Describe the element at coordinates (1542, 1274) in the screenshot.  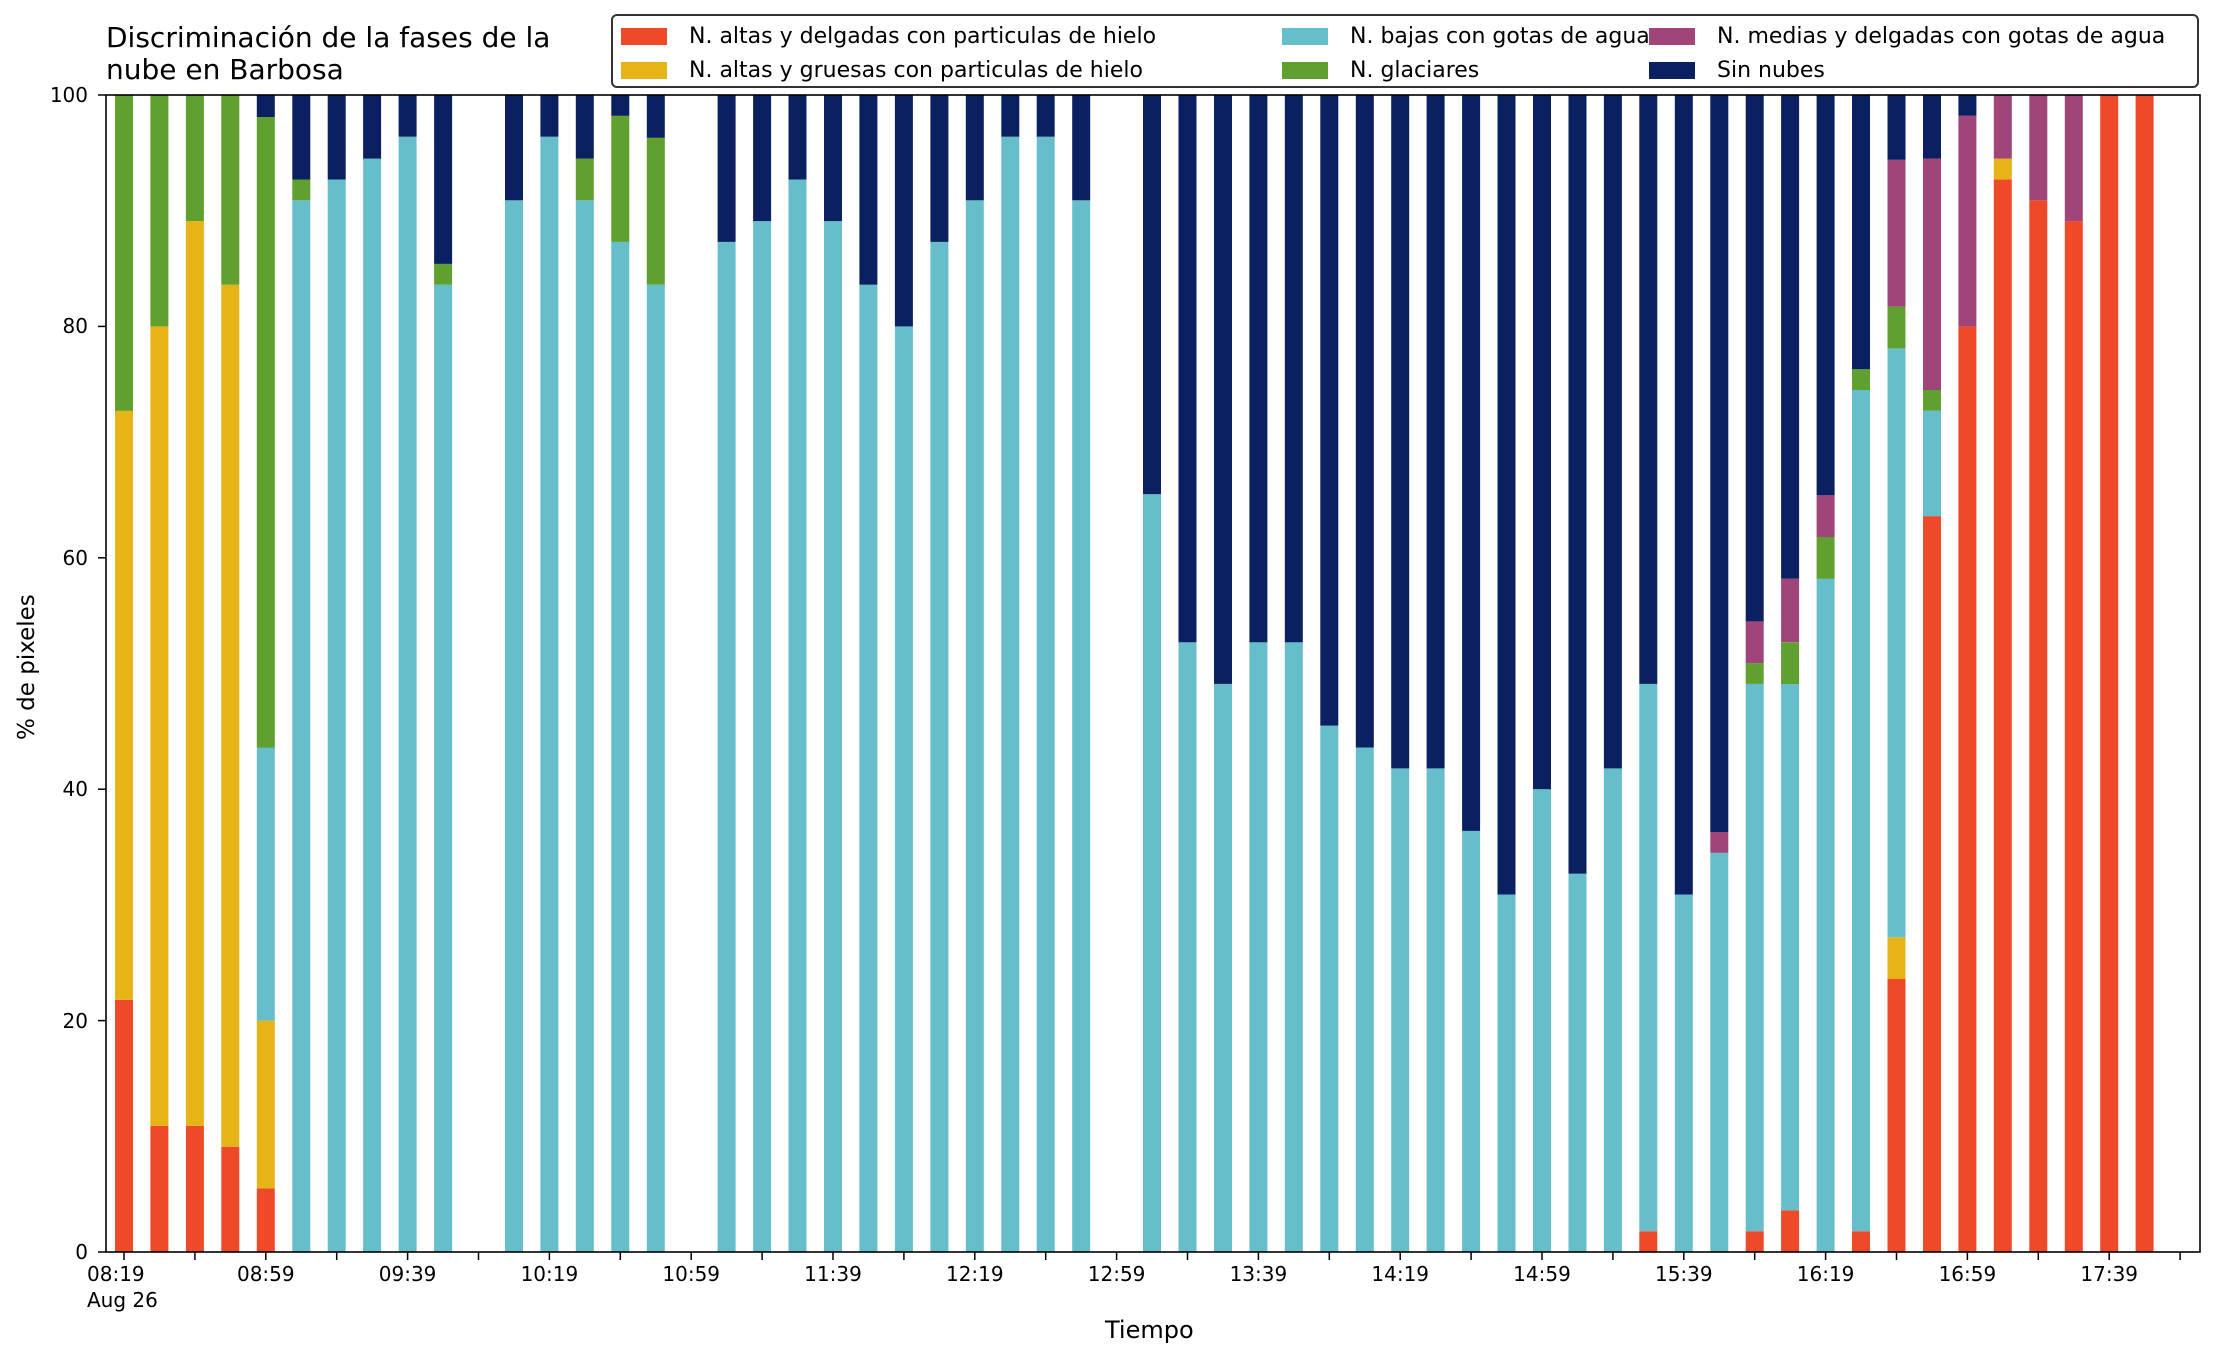
I see `x-tick-label: 14:59` at that location.